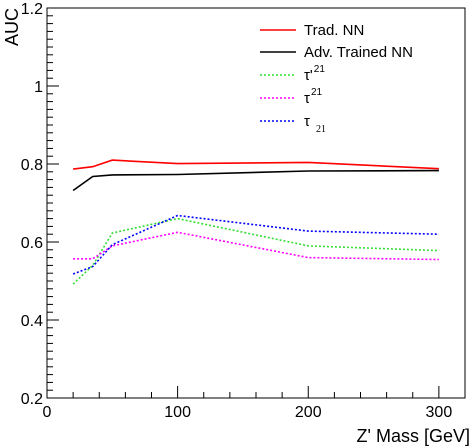 This screenshot has height=448, width=474. I want to click on legend-label: τ21, so click(313, 97).